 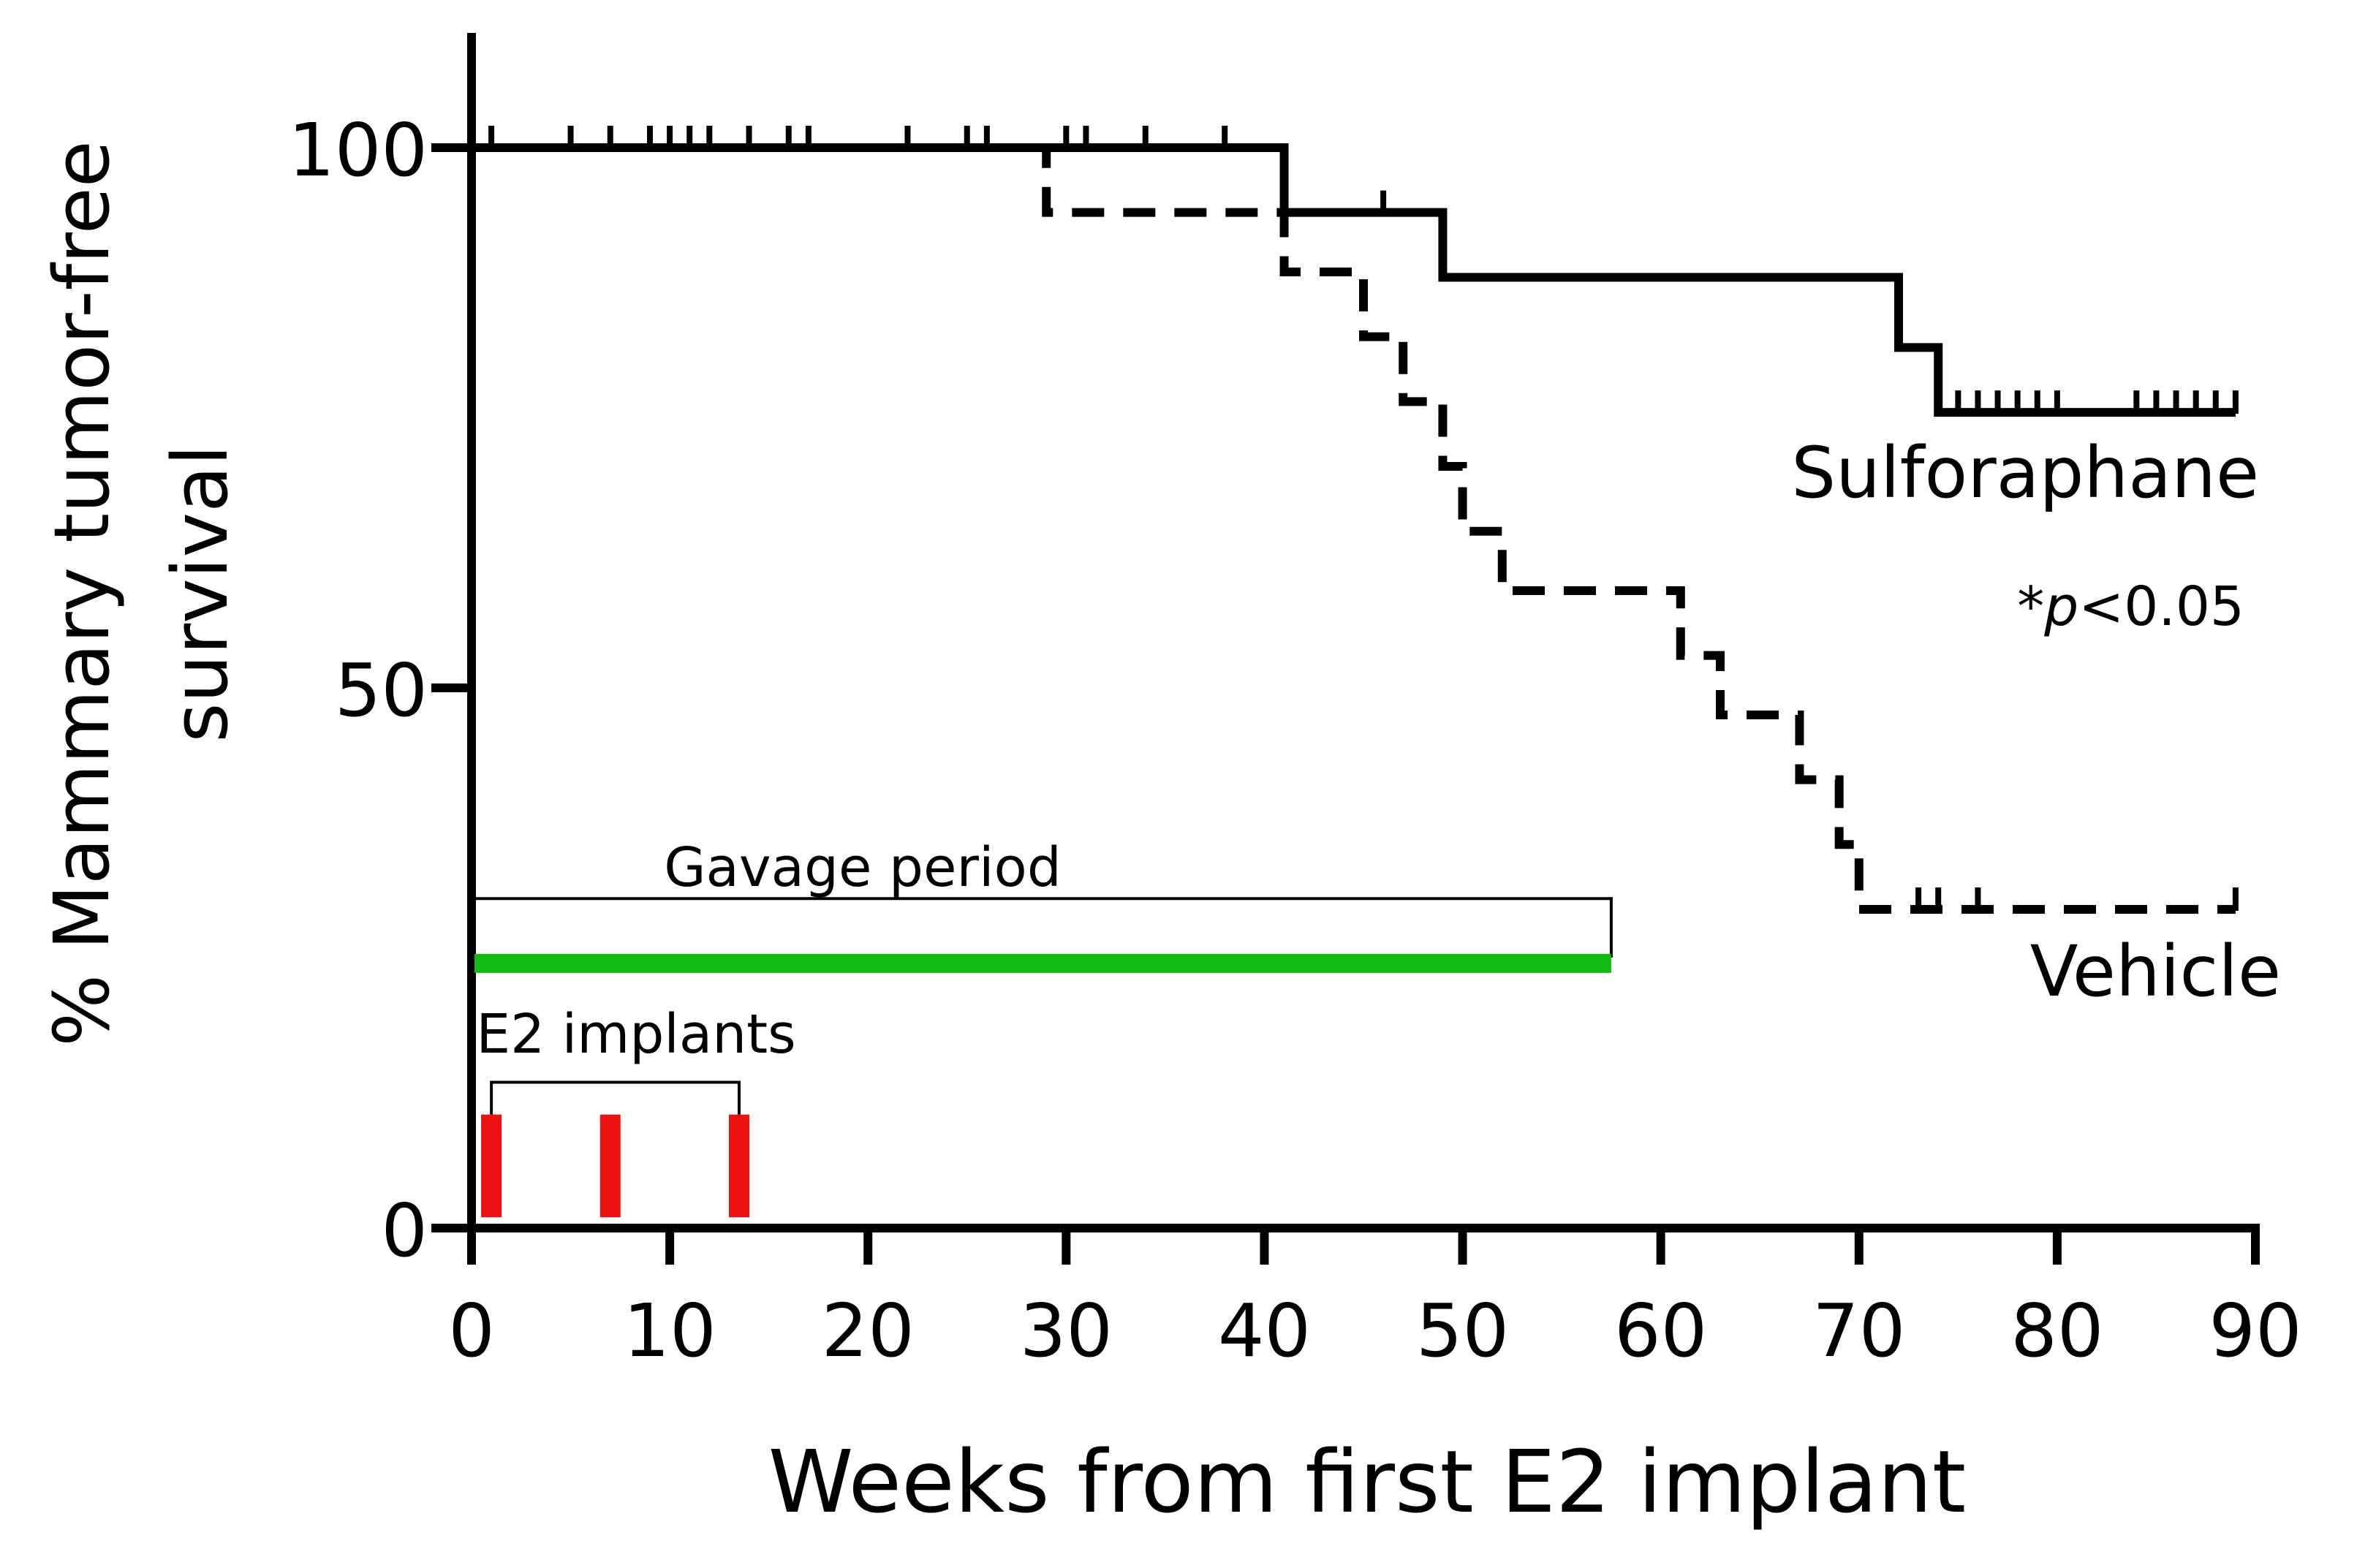 What do you see at coordinates (200, 593) in the screenshot?
I see `y-axis-label-line2: survival` at bounding box center [200, 593].